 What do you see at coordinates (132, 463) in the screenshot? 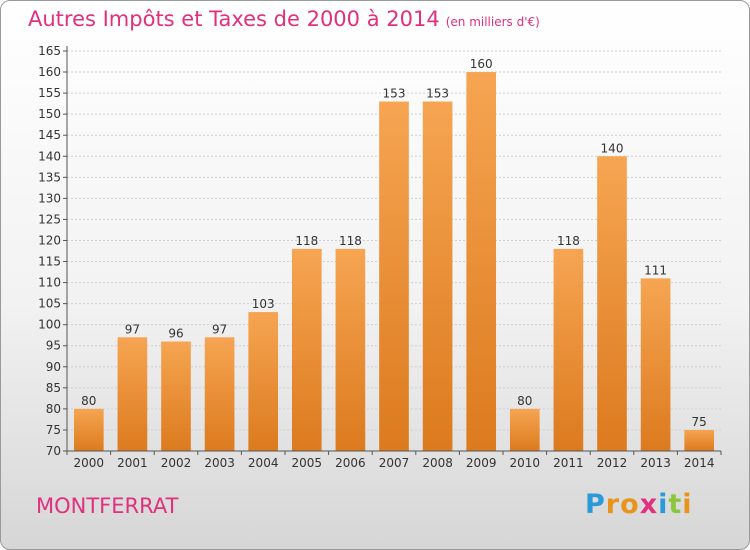
I see `x-tick-label-2001: 2001` at bounding box center [132, 463].